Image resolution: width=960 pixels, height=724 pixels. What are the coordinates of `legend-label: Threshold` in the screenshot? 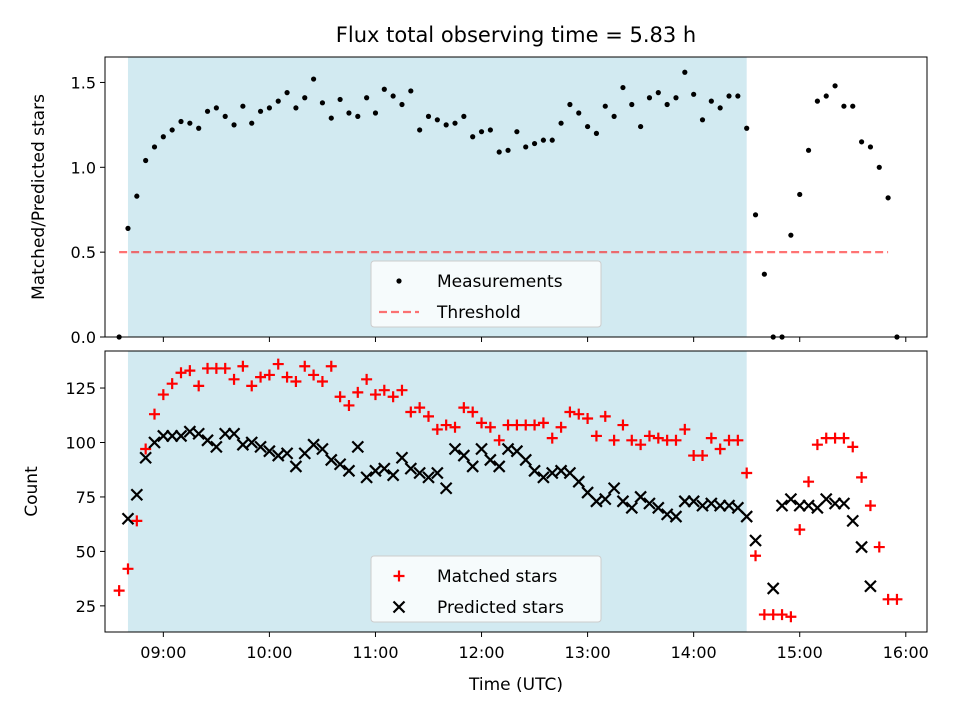 It's located at (478, 313).